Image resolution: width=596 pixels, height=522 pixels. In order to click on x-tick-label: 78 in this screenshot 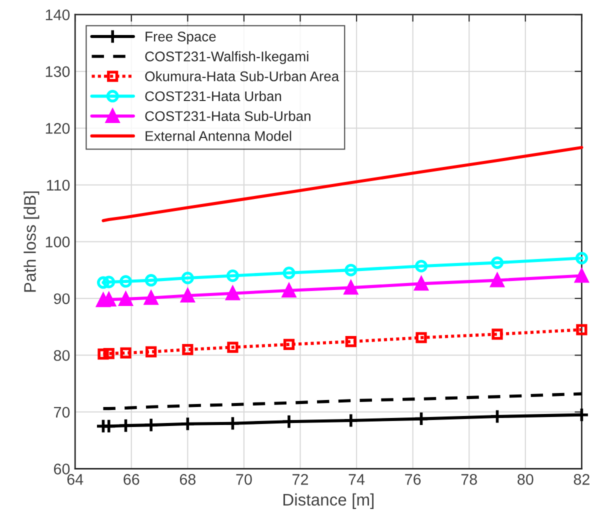, I will do `click(469, 479)`.